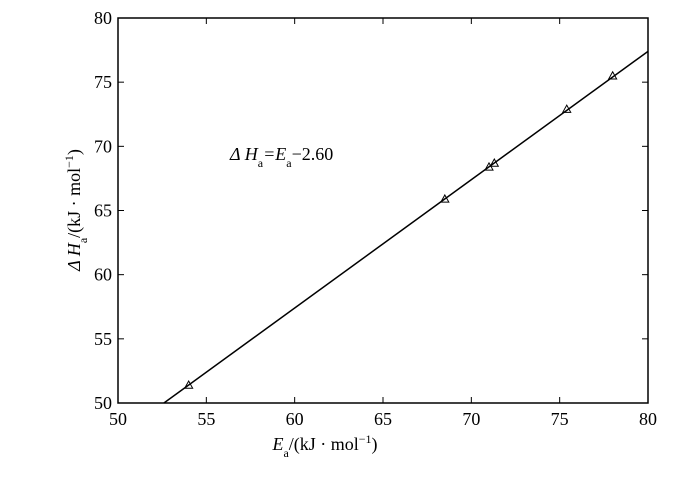  What do you see at coordinates (103, 82) in the screenshot?
I see `y-tick-label: 75` at bounding box center [103, 82].